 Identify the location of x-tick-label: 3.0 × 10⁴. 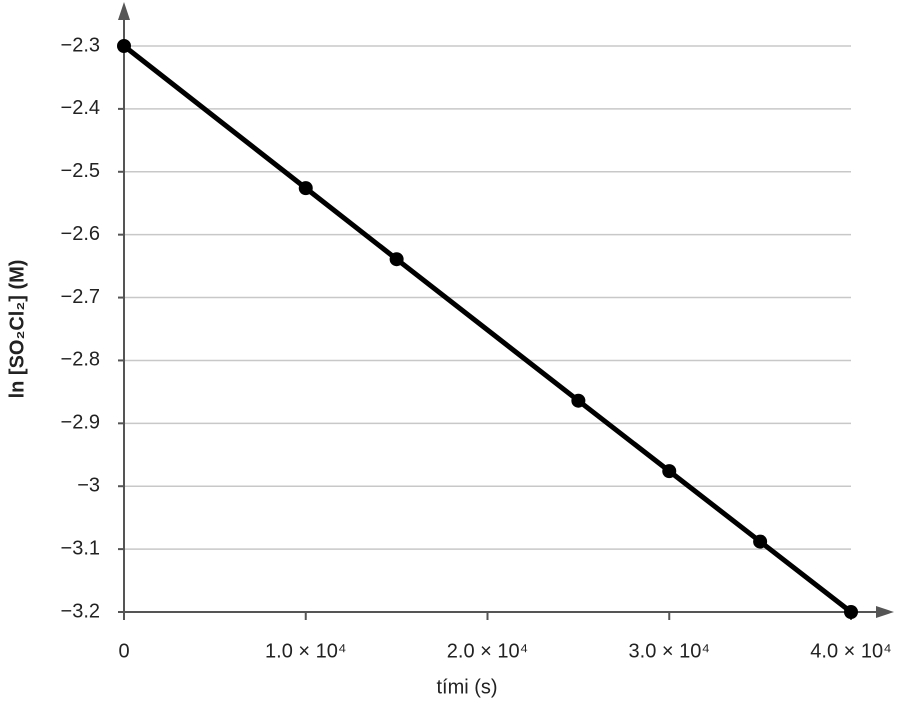
(669, 651).